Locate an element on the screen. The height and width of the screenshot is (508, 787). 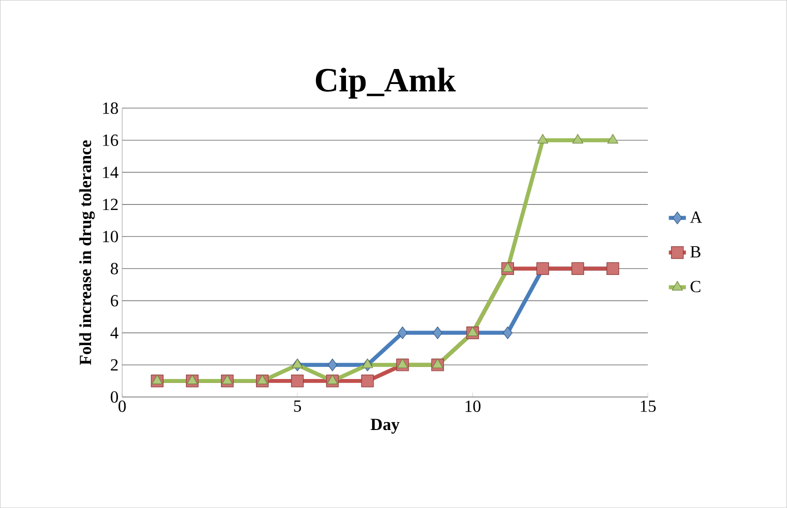
legend-label: B is located at coordinates (695, 252).